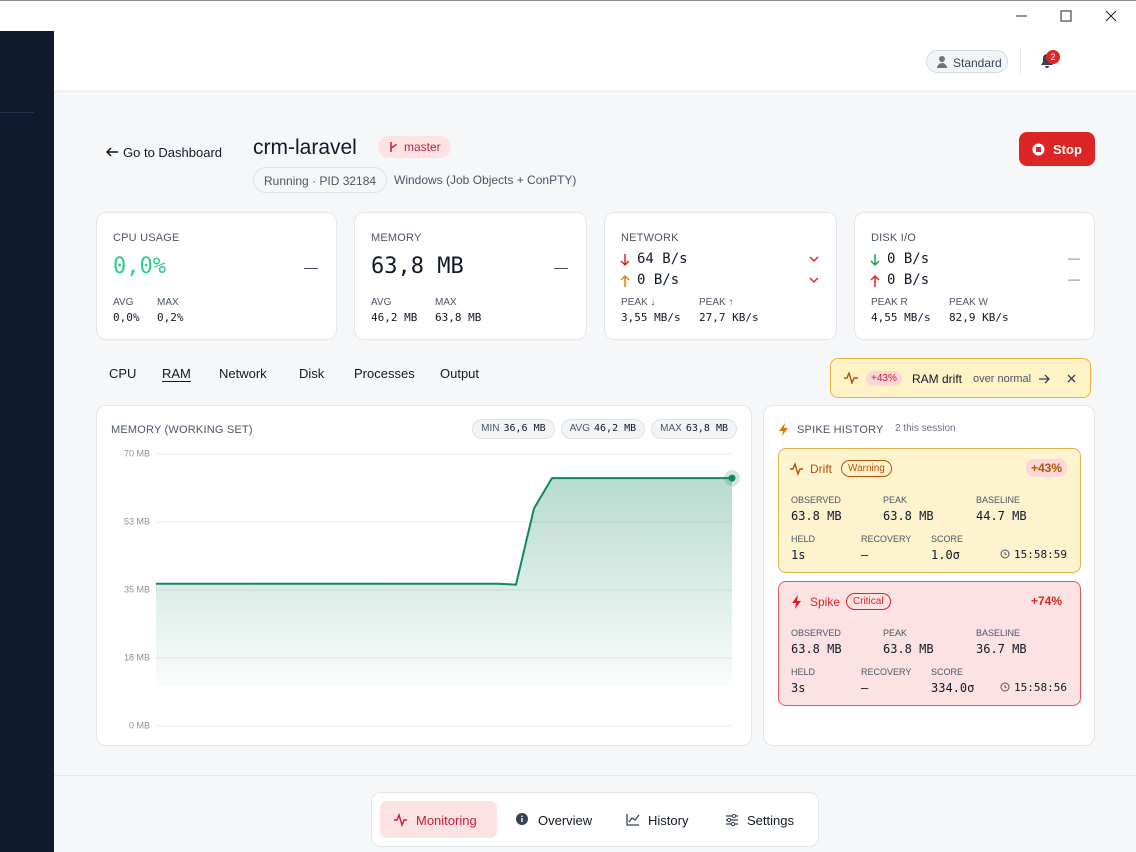 The height and width of the screenshot is (852, 1136). Describe the element at coordinates (893, 238) in the screenshot. I see `stat-label: DISK I/O` at that location.